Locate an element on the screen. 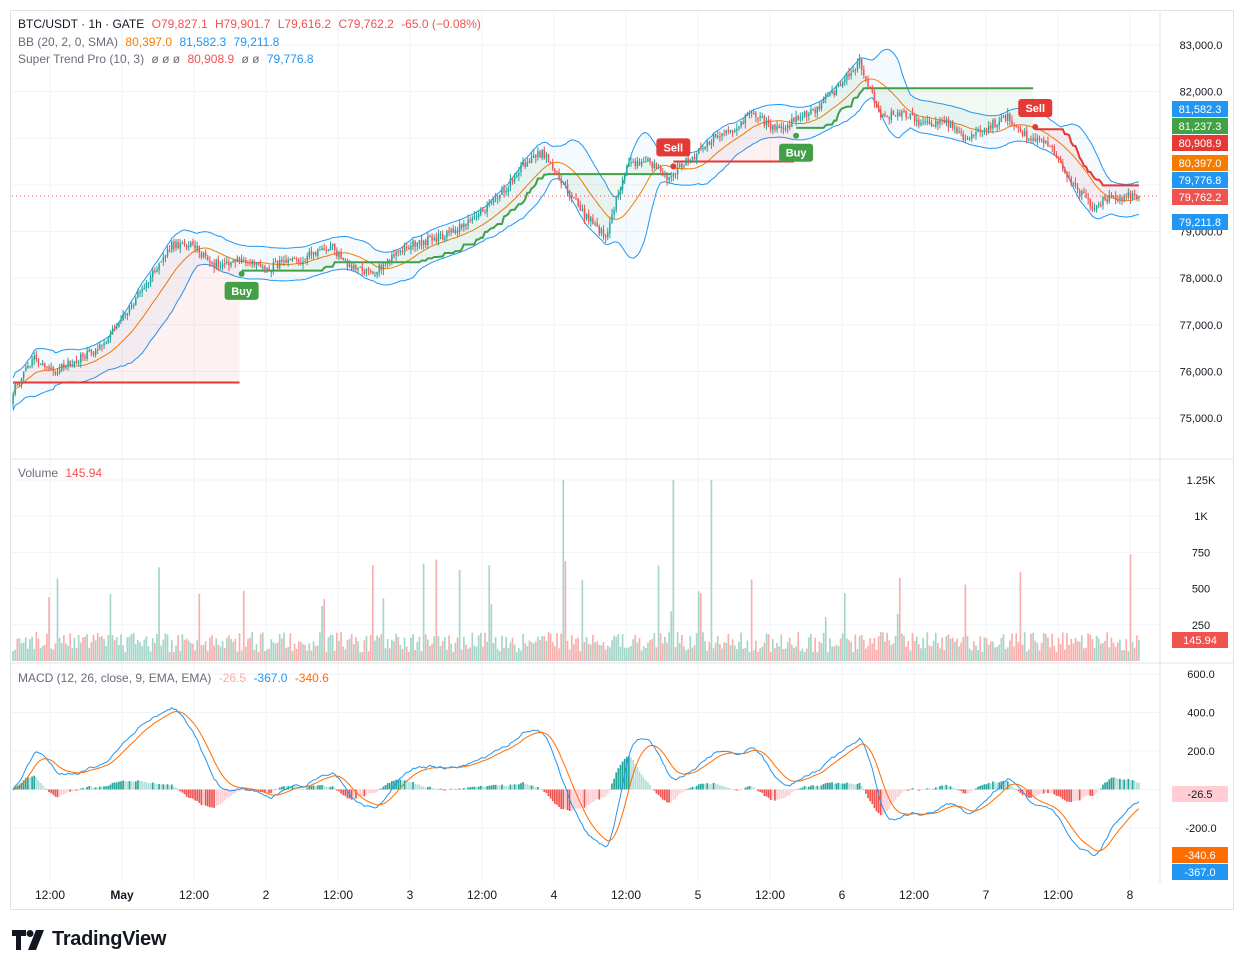 The image size is (1244, 969). bb-label: BB (20, 2, 0, SMA) is located at coordinates (68, 42).